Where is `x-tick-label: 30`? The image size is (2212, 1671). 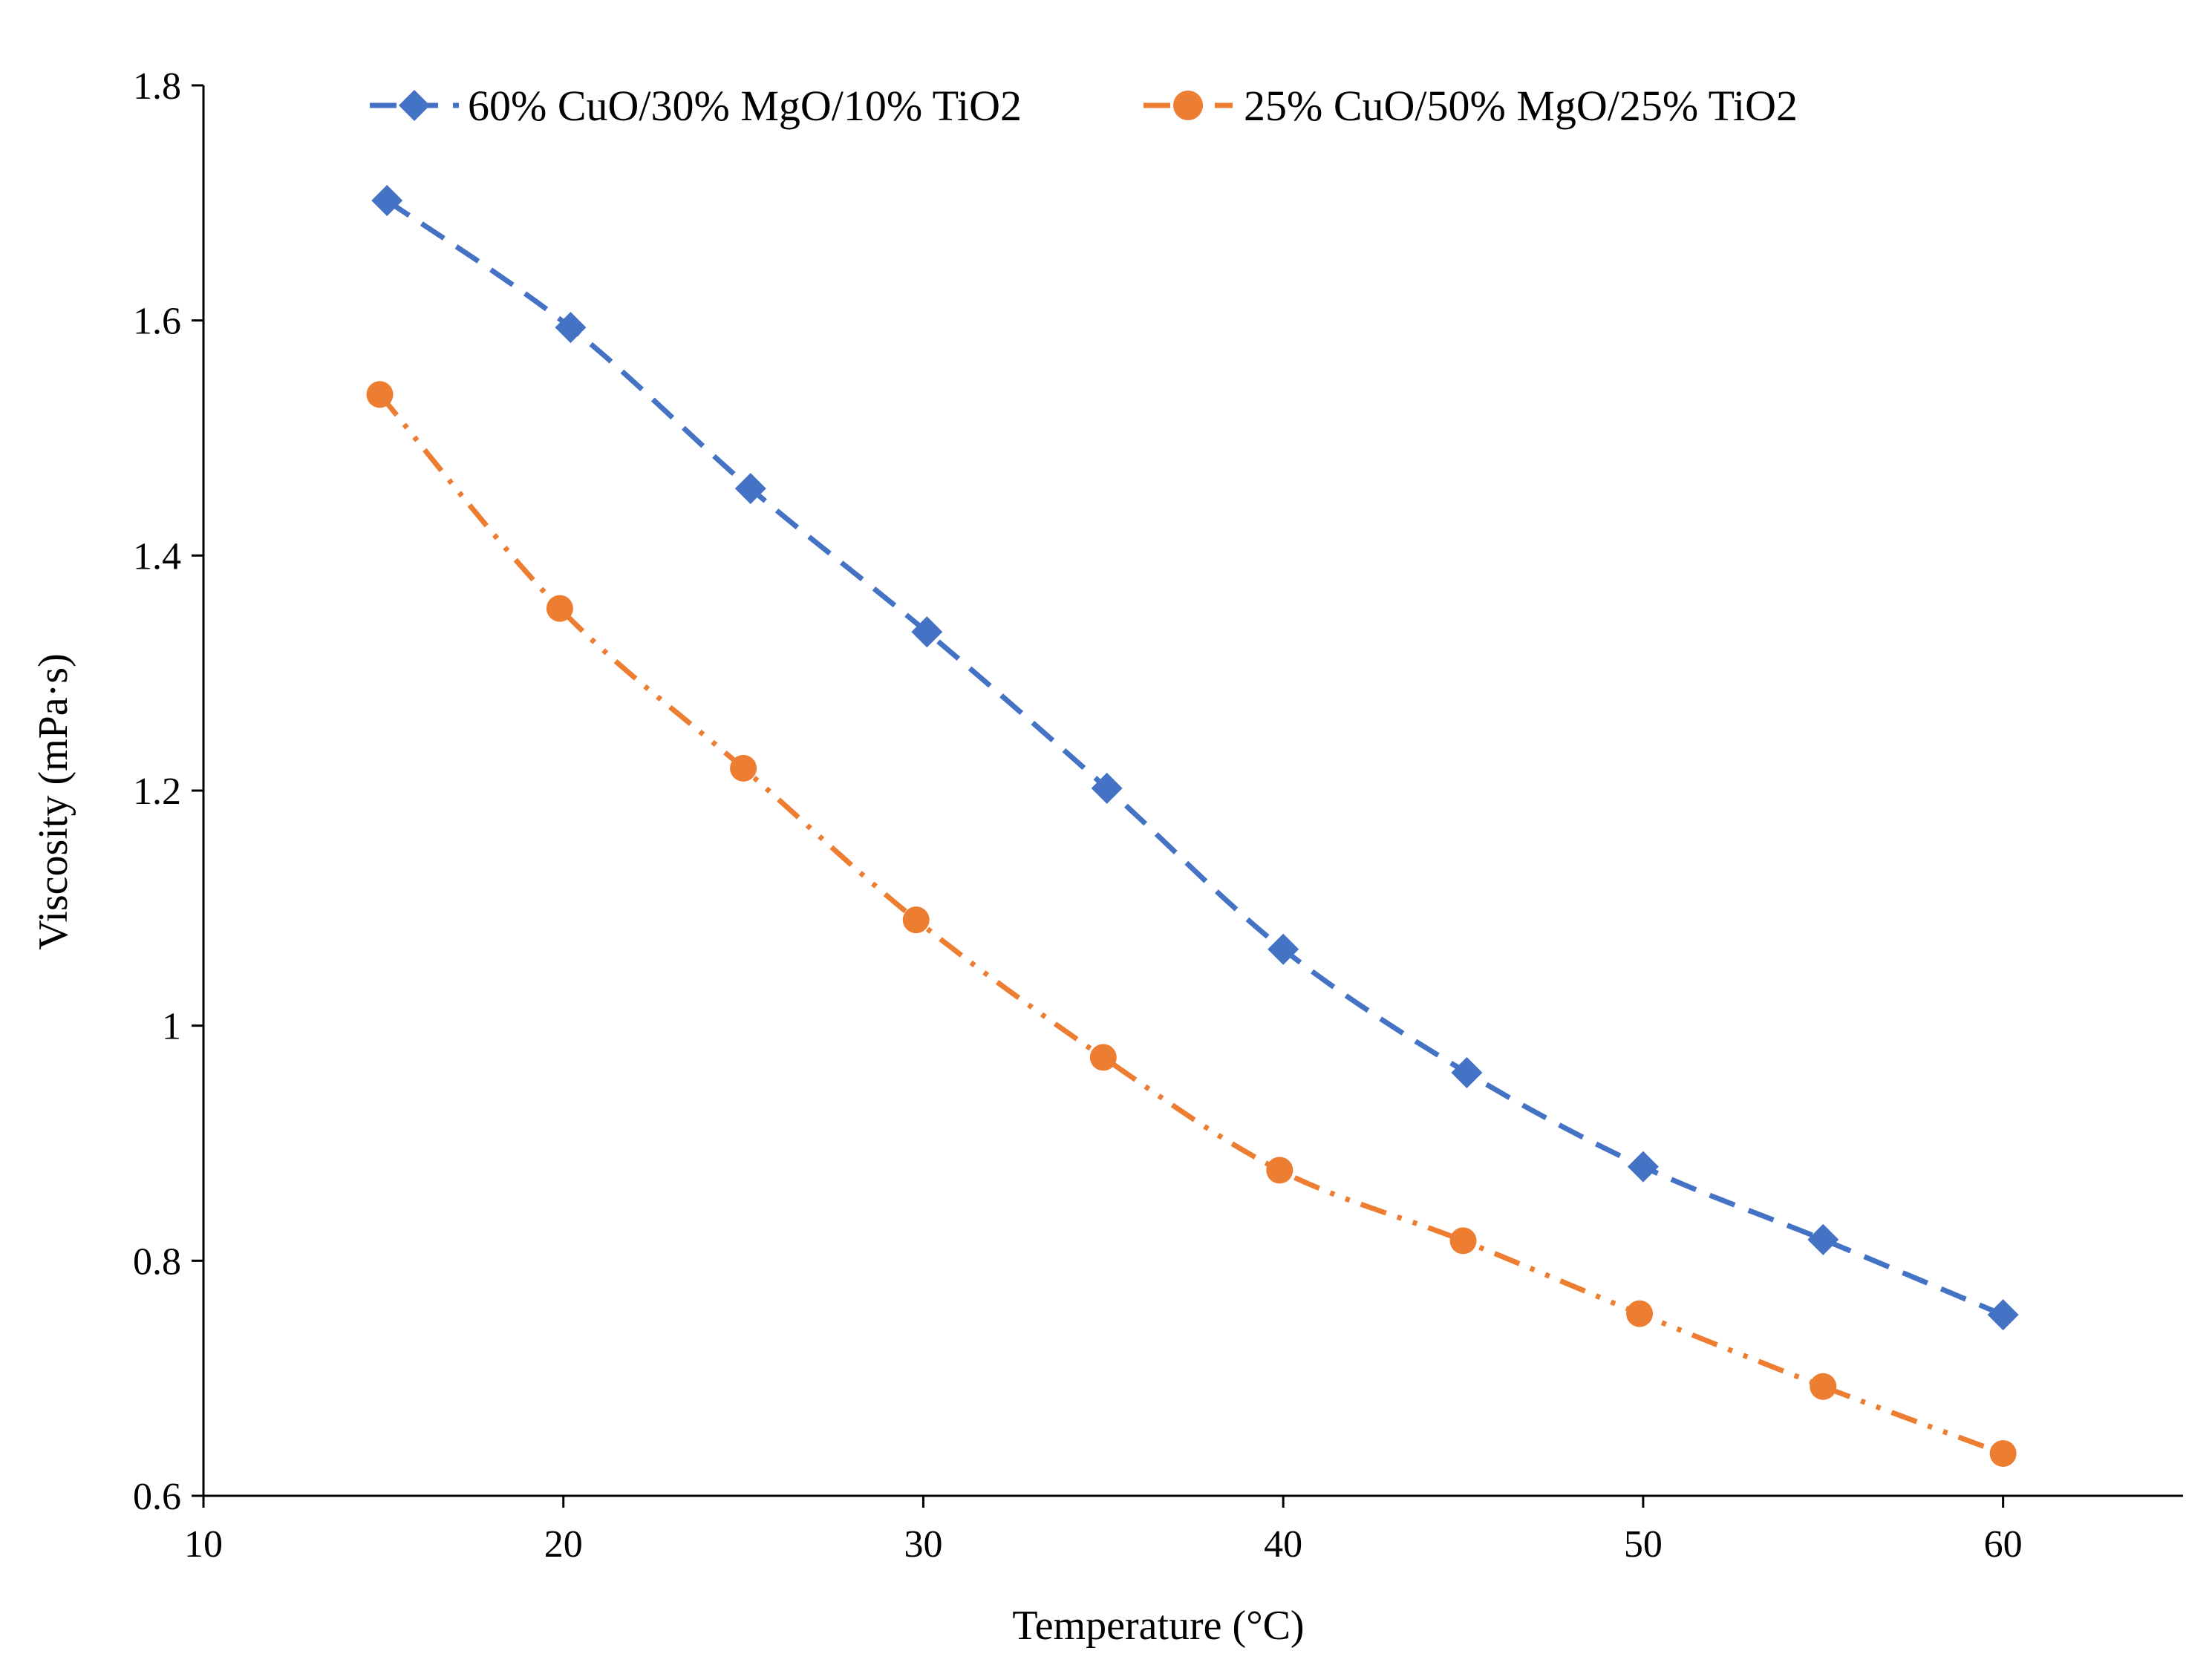
x-tick-label: 30 is located at coordinates (923, 1545).